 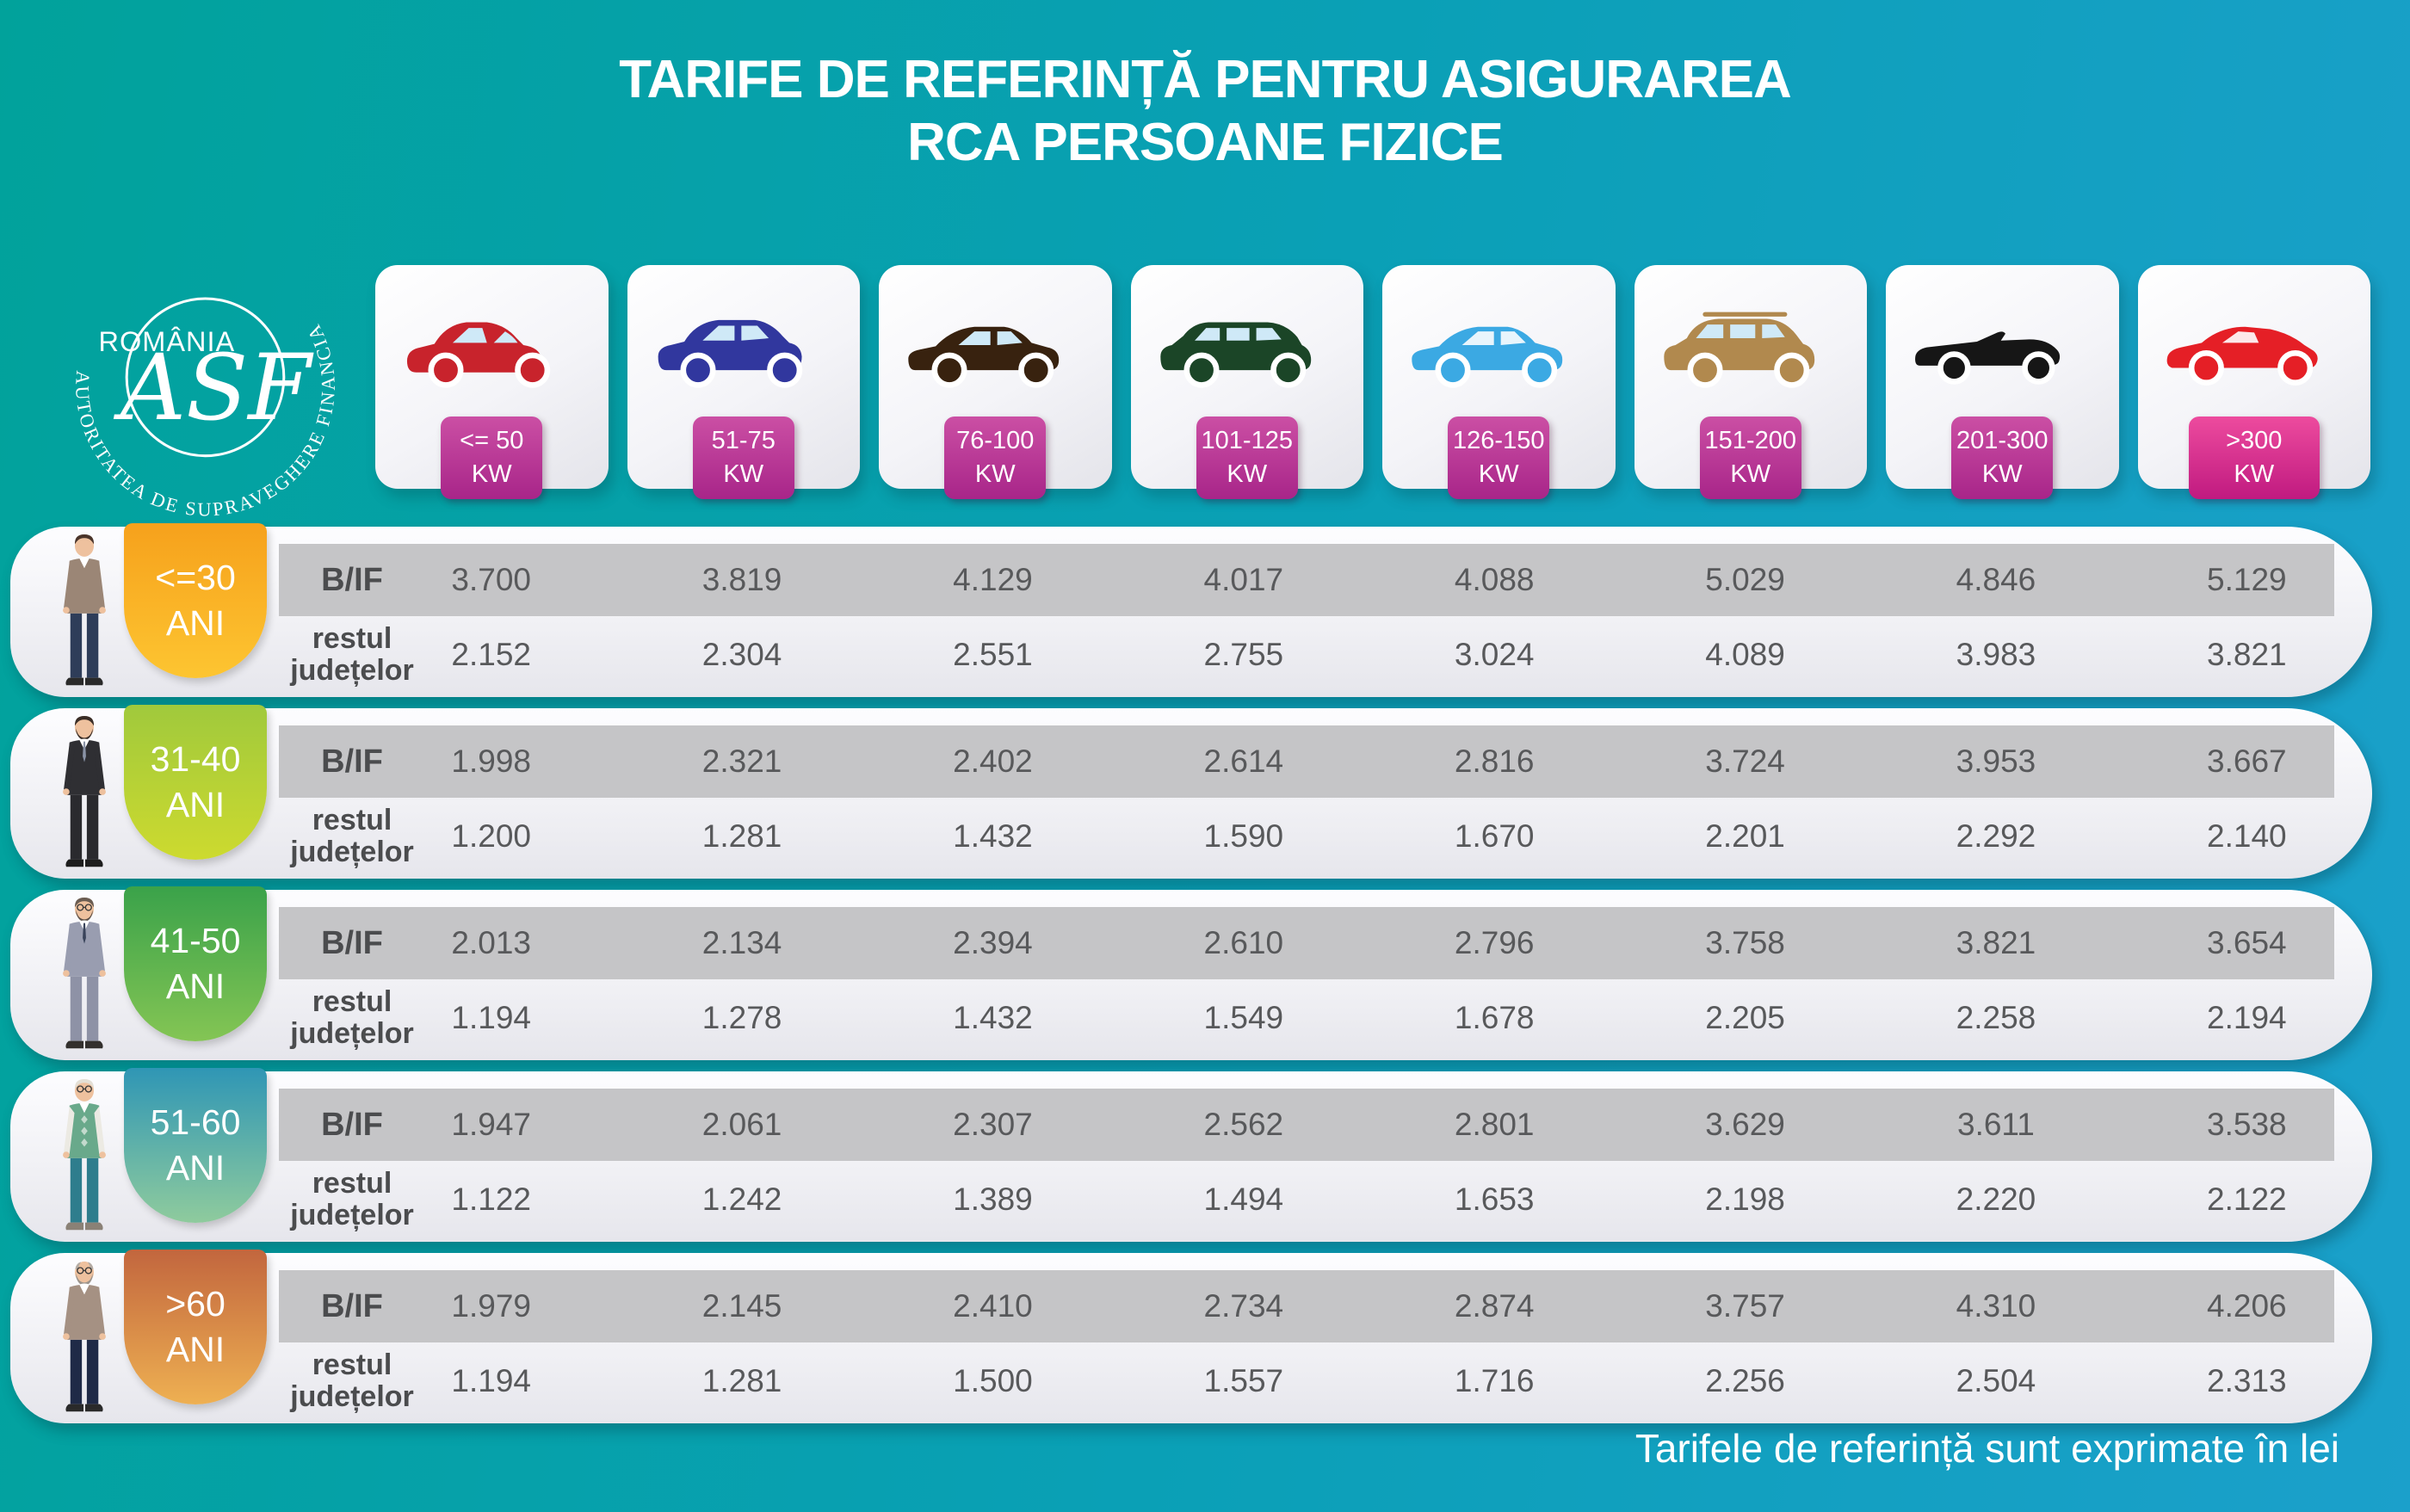 I want to click on kw-range: 51-75, so click(x=744, y=440).